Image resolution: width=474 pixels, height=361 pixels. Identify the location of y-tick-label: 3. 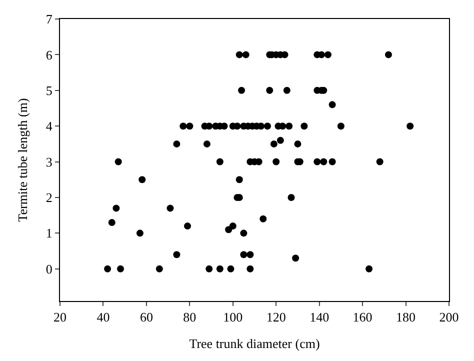
(49, 162).